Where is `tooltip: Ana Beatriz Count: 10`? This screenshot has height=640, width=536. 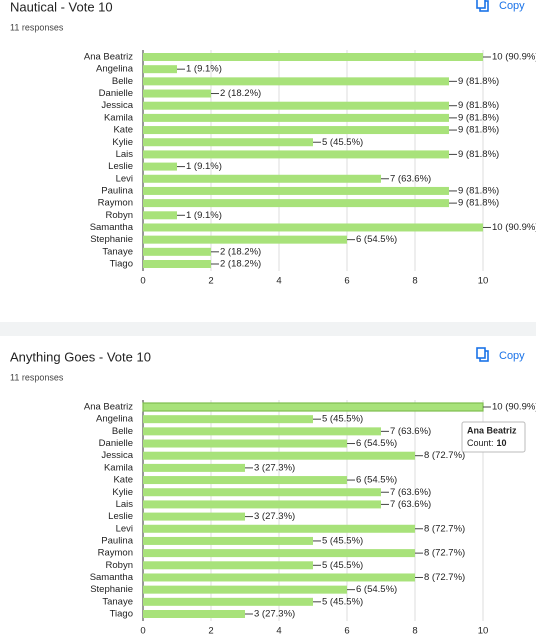
tooltip: Ana Beatriz Count: 10 is located at coordinates (493, 437).